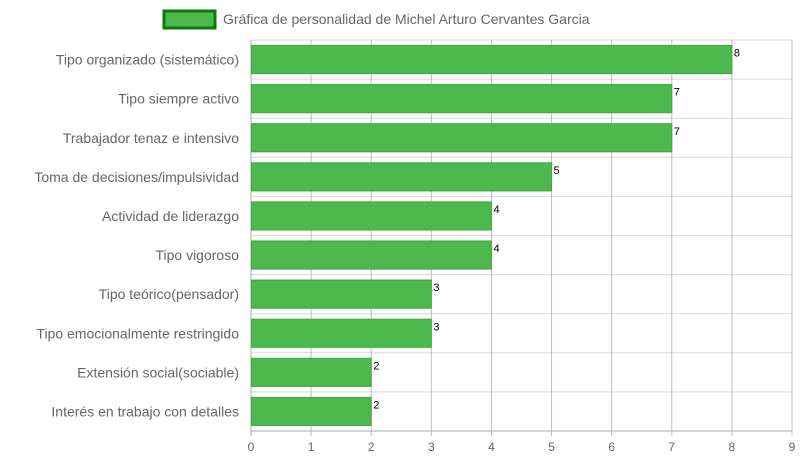 The width and height of the screenshot is (800, 466). I want to click on category-label: Tipo emocionalmente restringido, so click(137, 333).